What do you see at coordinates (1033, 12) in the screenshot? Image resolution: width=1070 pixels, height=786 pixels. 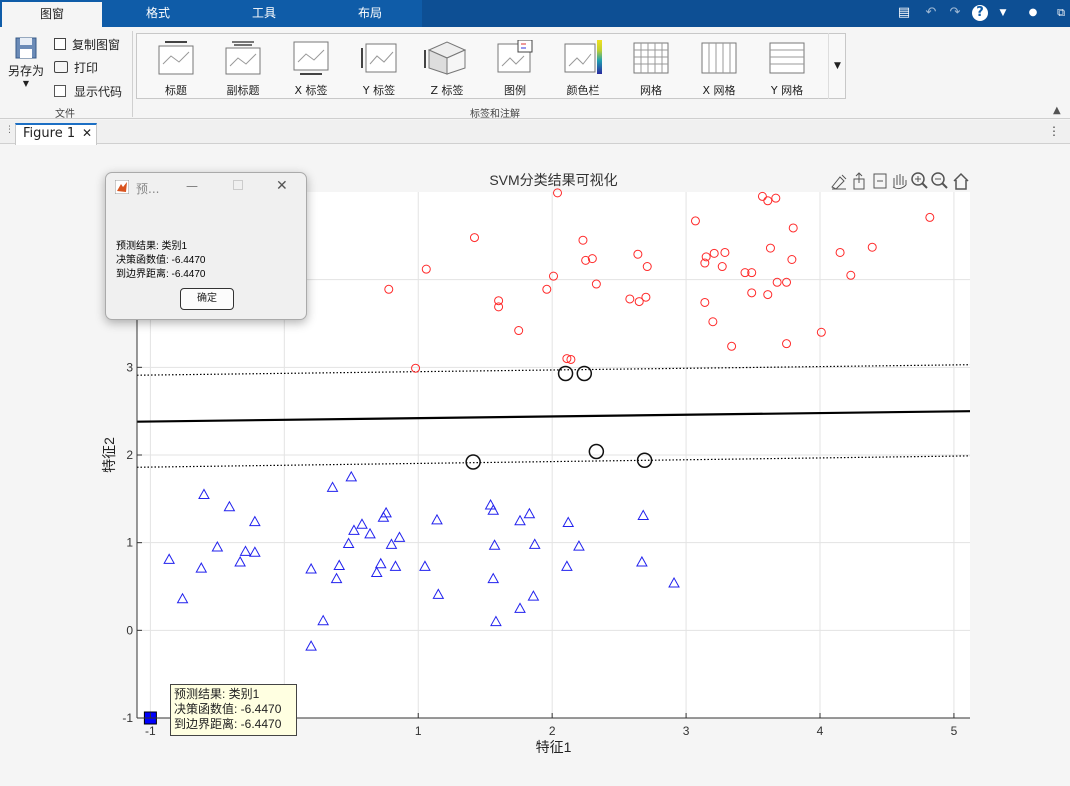 I see `expand-toolstrip-icon: ●` at bounding box center [1033, 12].